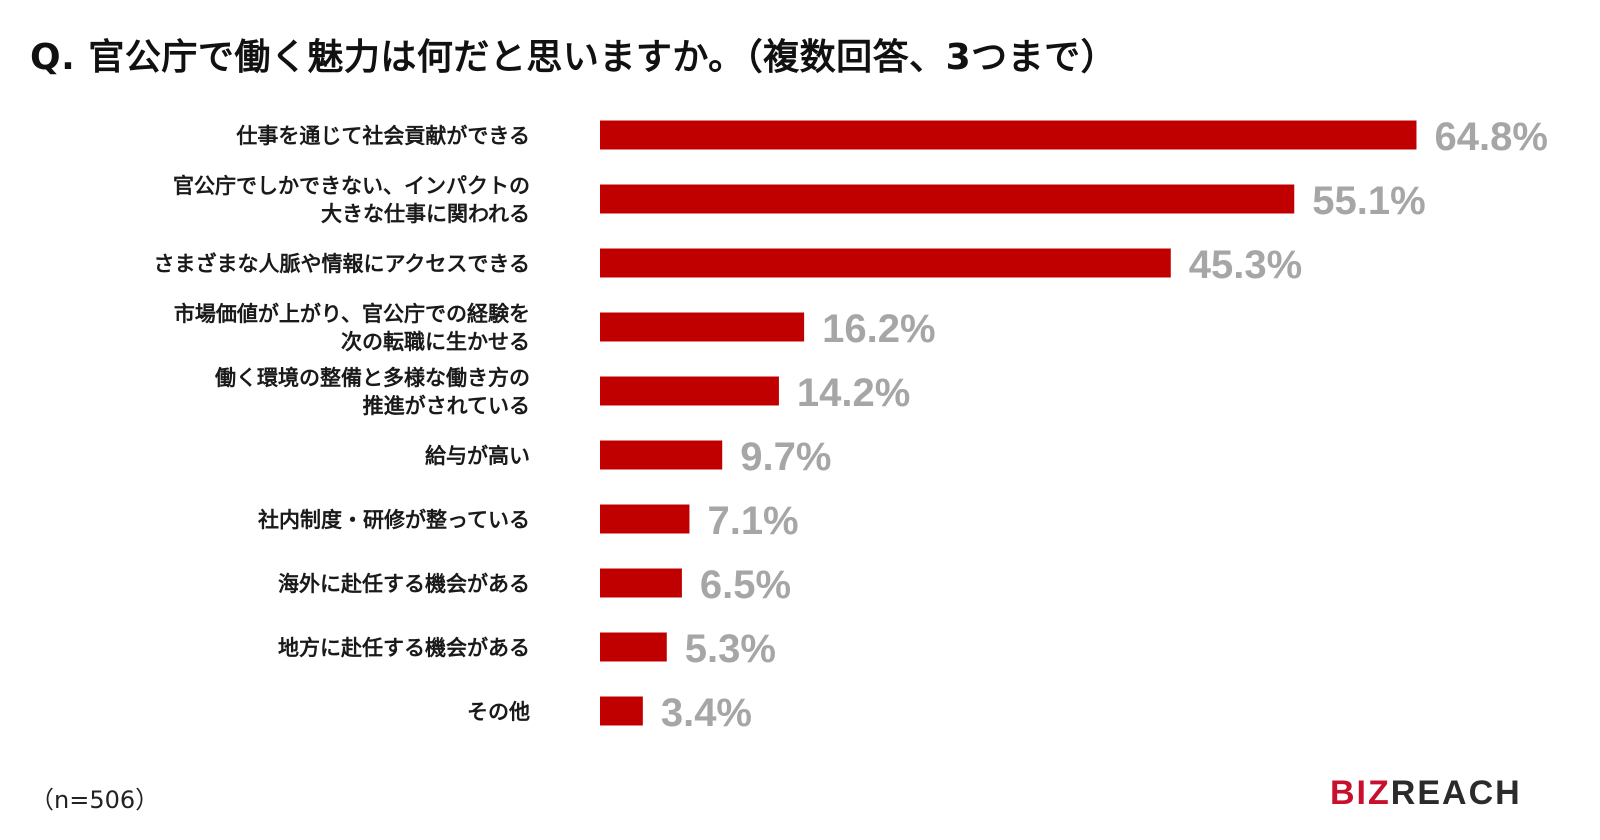 The width and height of the screenshot is (1600, 840). Describe the element at coordinates (878, 329) in the screenshot. I see `value-label-3: 16.2%` at that location.